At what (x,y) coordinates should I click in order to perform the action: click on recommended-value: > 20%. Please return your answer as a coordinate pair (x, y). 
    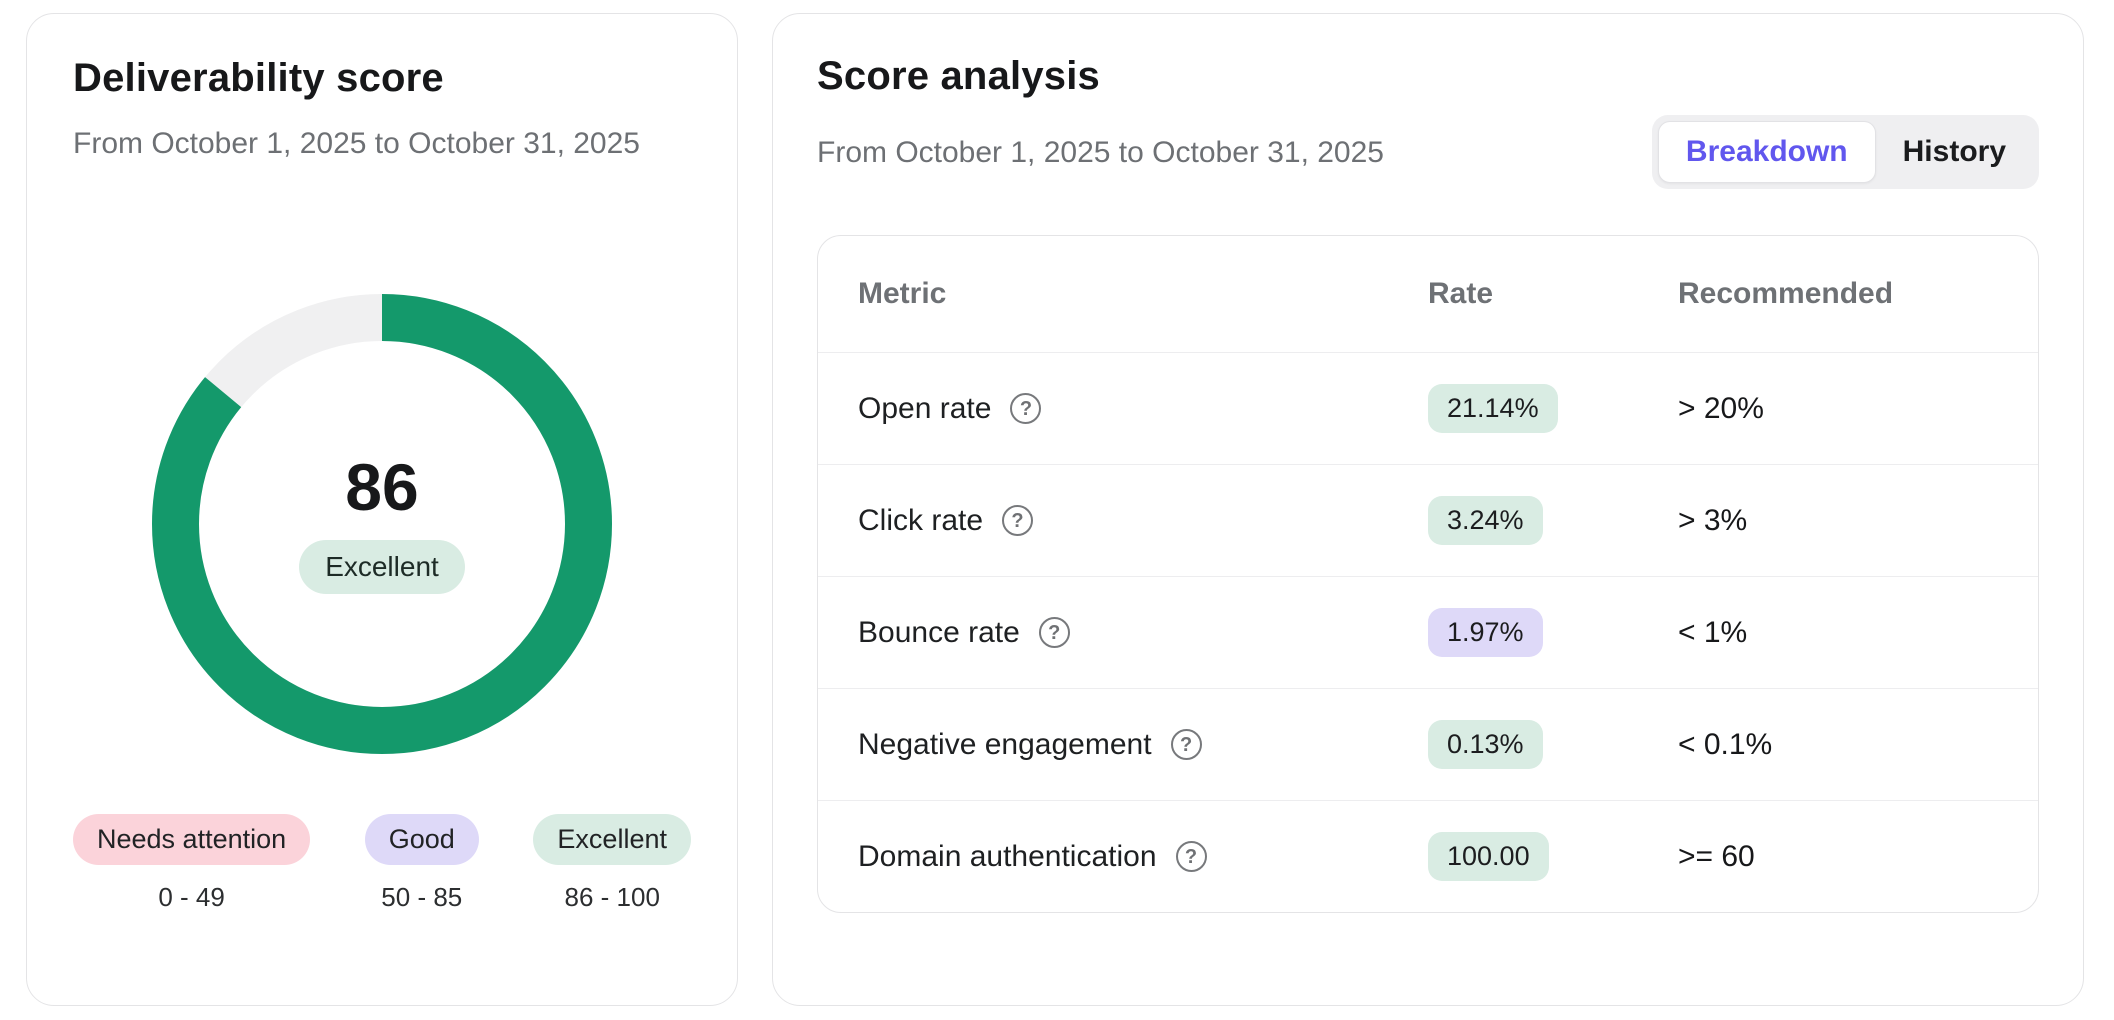
    Looking at the image, I should click on (1721, 408).